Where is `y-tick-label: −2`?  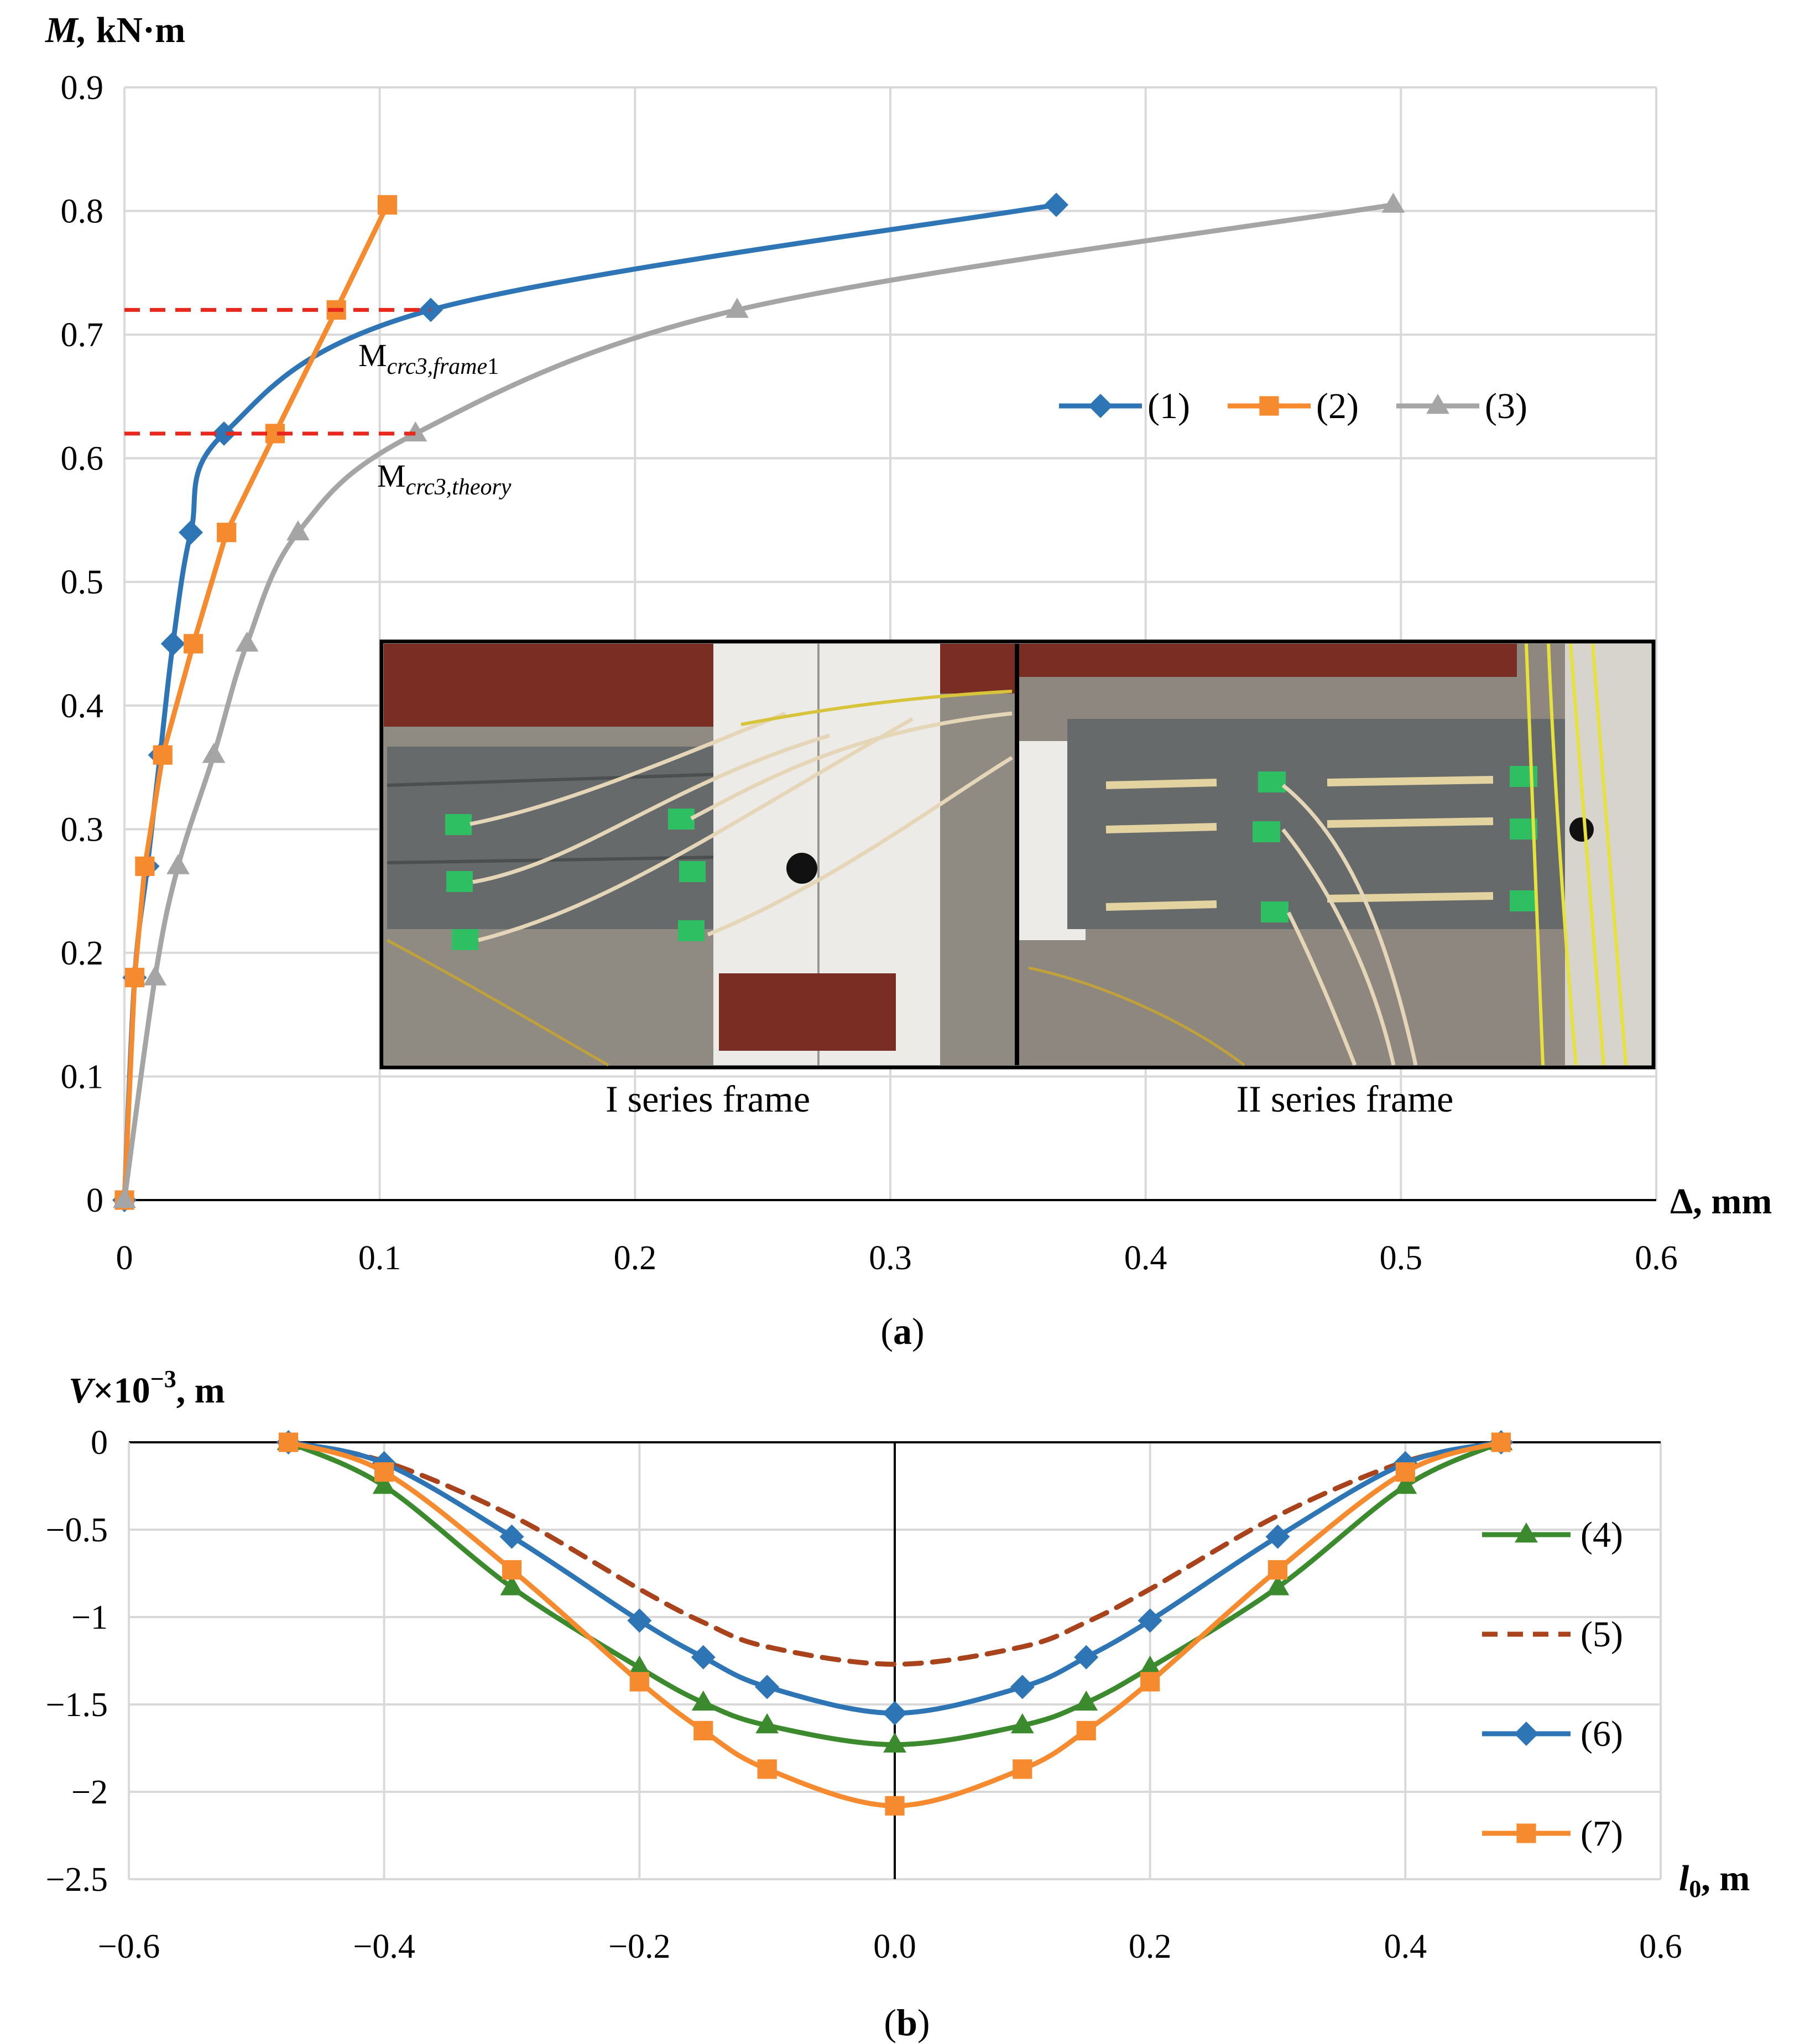 y-tick-label: −2 is located at coordinates (89, 1792).